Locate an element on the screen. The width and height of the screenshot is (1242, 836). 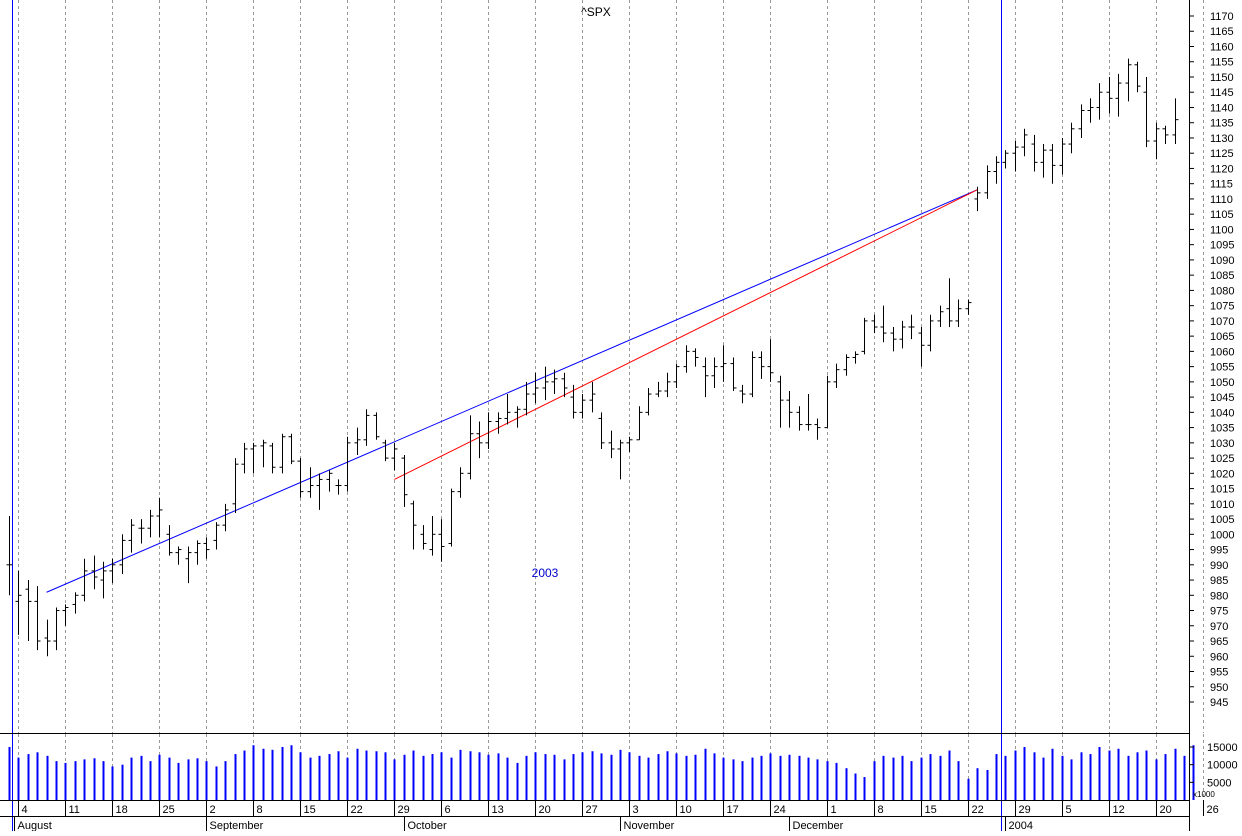
price-tick-label: 1065 is located at coordinates (1222, 337).